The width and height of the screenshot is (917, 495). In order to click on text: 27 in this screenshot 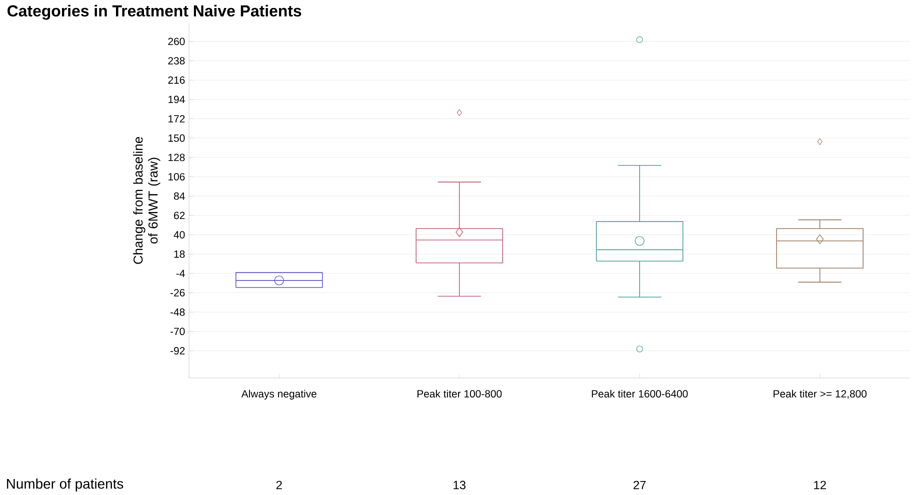, I will do `click(640, 485)`.